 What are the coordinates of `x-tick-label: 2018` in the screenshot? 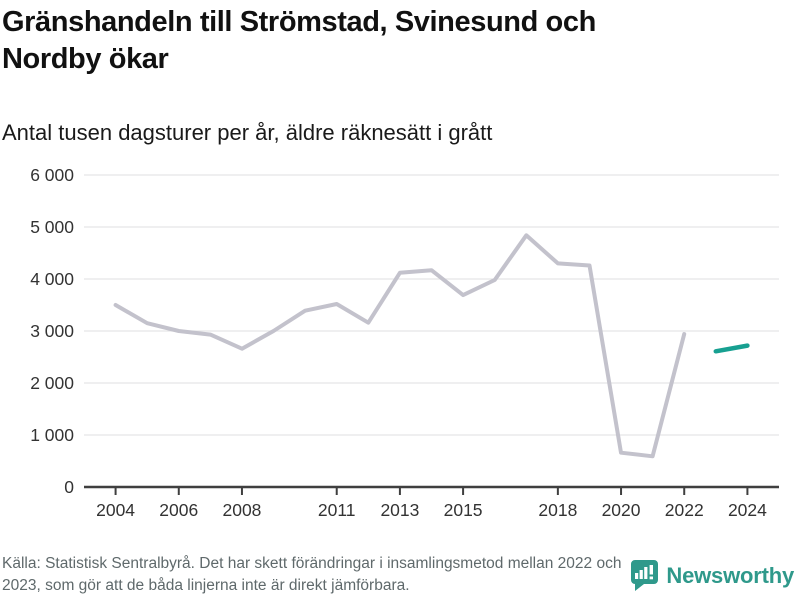 It's located at (557, 508).